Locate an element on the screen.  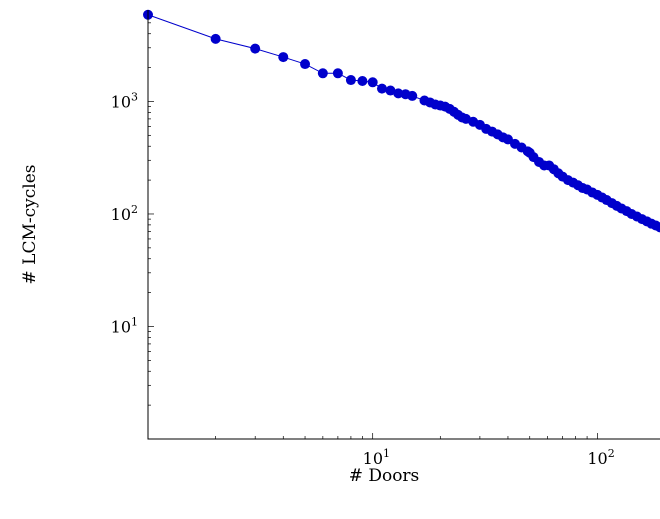
y-tick-label-10: 10¹ is located at coordinates (124, 325).